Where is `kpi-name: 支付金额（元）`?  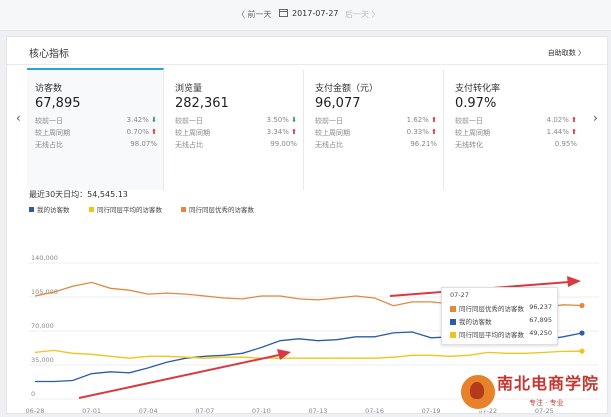
kpi-name: 支付金额（元） is located at coordinates (347, 89).